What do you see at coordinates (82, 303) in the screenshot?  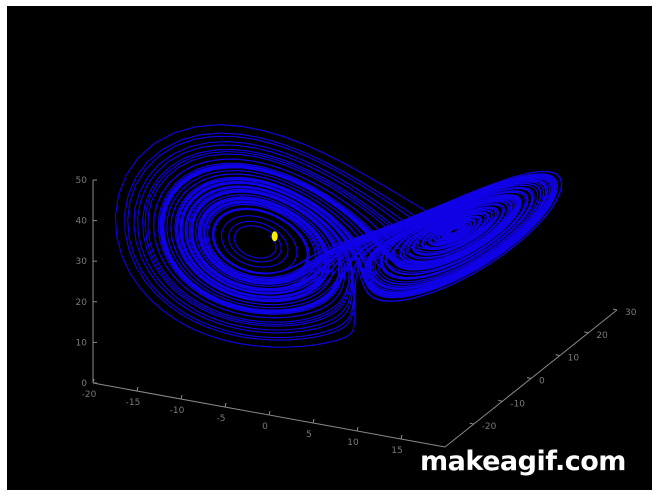 I see `z-tick-label: 20` at bounding box center [82, 303].